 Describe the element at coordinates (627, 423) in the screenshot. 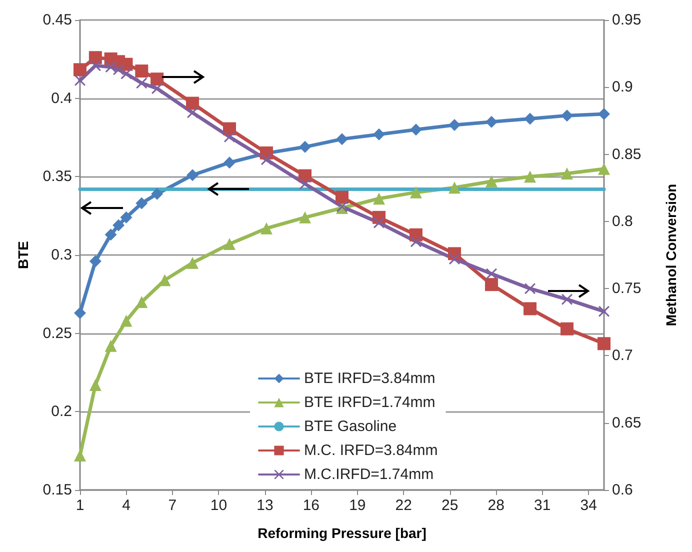

I see `y2-tick-label: 0.65` at that location.